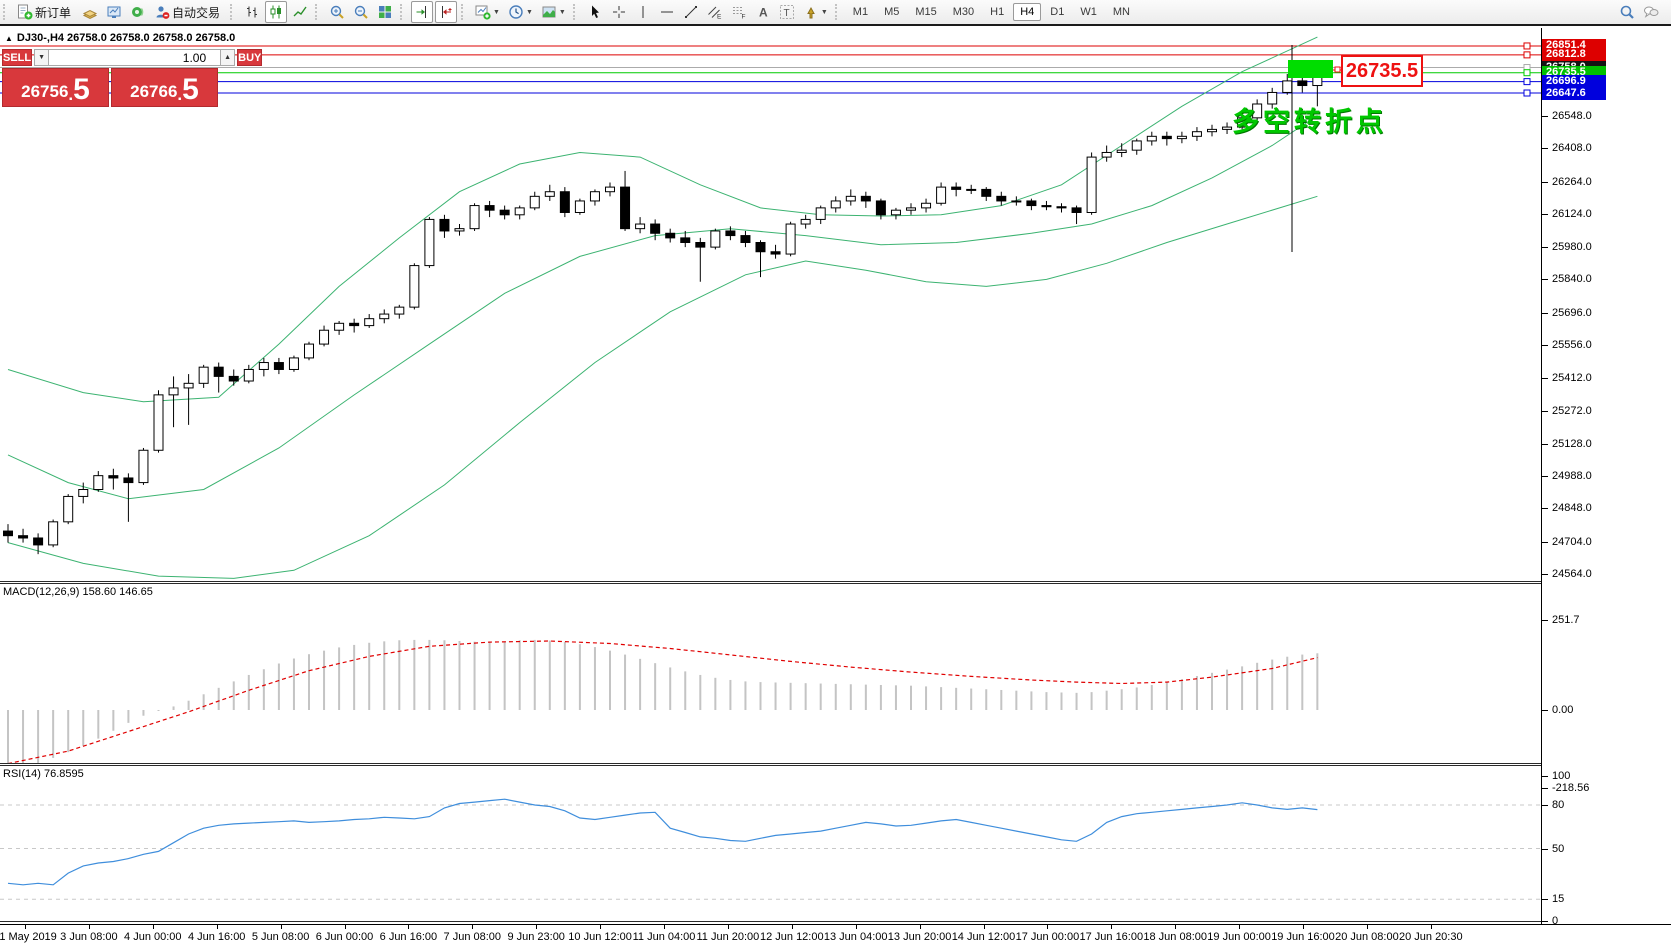 This screenshot has height=949, width=1671. Describe the element at coordinates (1574, 93) in the screenshot. I see `price-tag: 26647.6` at that location.